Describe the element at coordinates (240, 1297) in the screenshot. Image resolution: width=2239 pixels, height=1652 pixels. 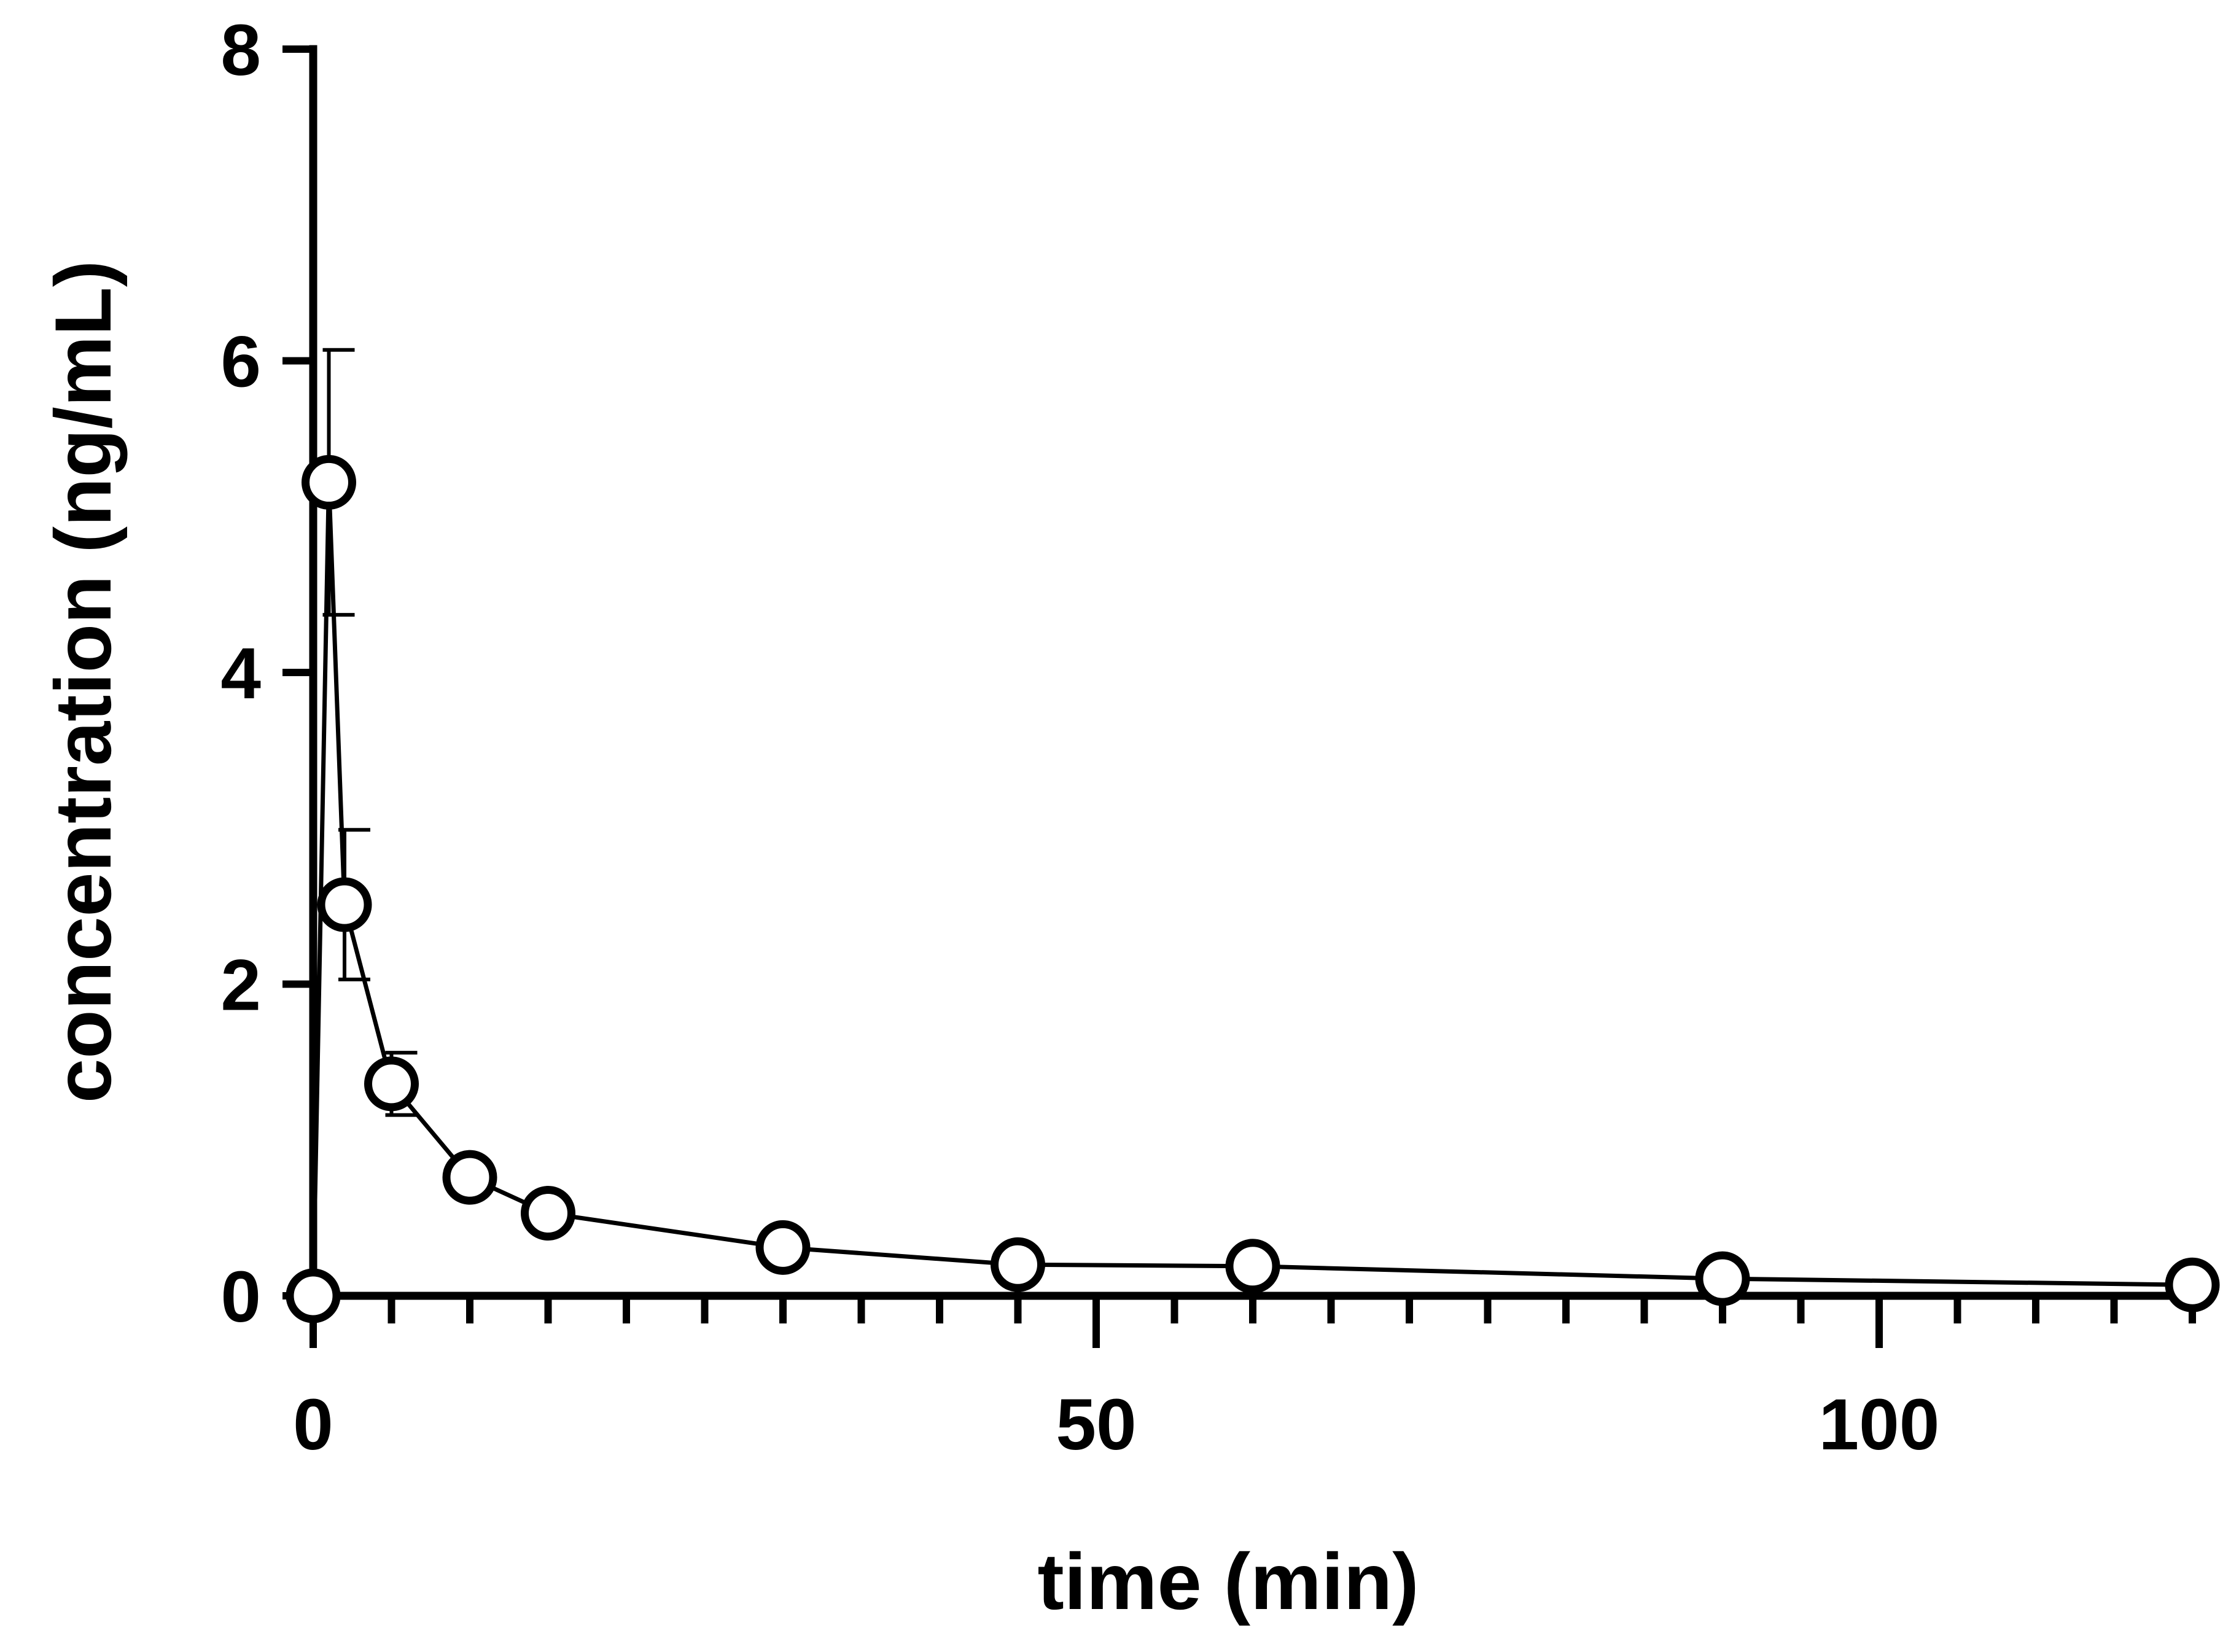
I see `y-tick-label: 0` at that location.